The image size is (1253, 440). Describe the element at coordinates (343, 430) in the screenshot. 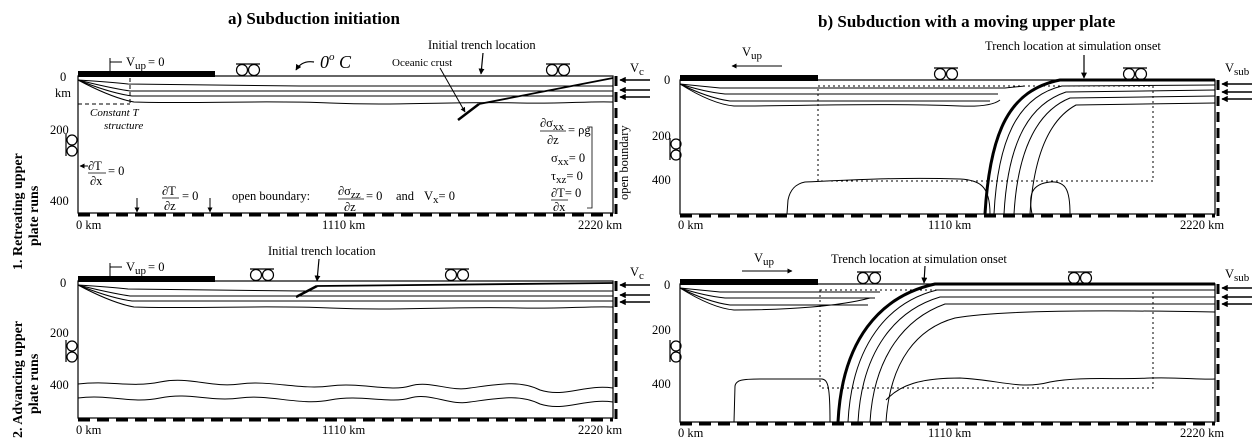

I see `axis-xmid: 1110 km` at that location.